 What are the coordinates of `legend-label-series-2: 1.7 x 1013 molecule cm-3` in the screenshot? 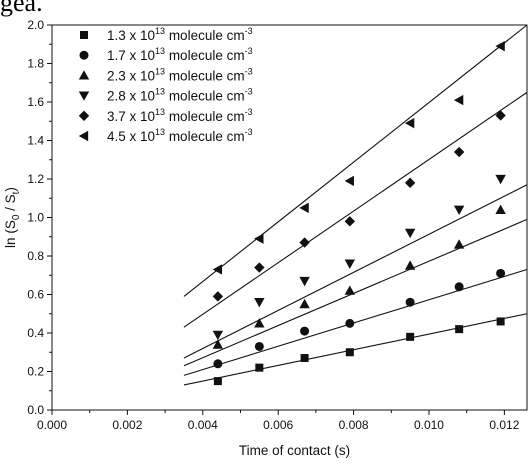 It's located at (180, 54).